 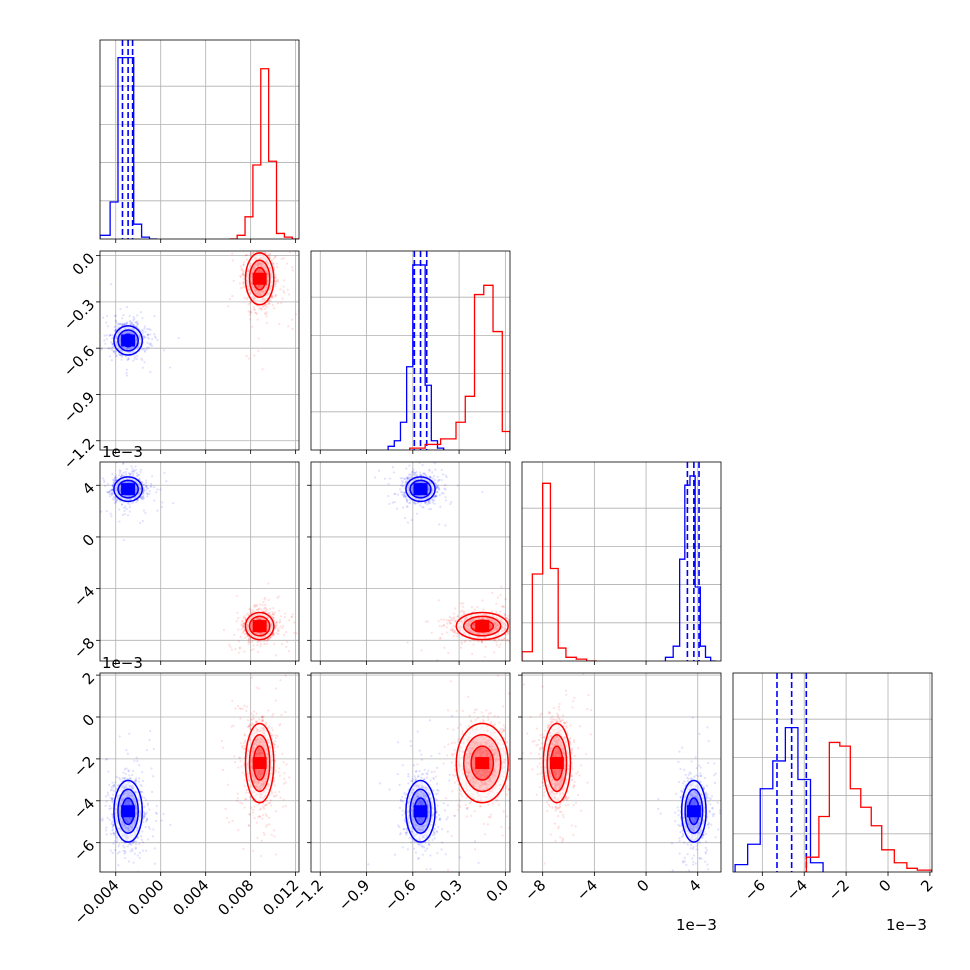 I want to click on x-tick-label: −8, so click(x=535, y=890).